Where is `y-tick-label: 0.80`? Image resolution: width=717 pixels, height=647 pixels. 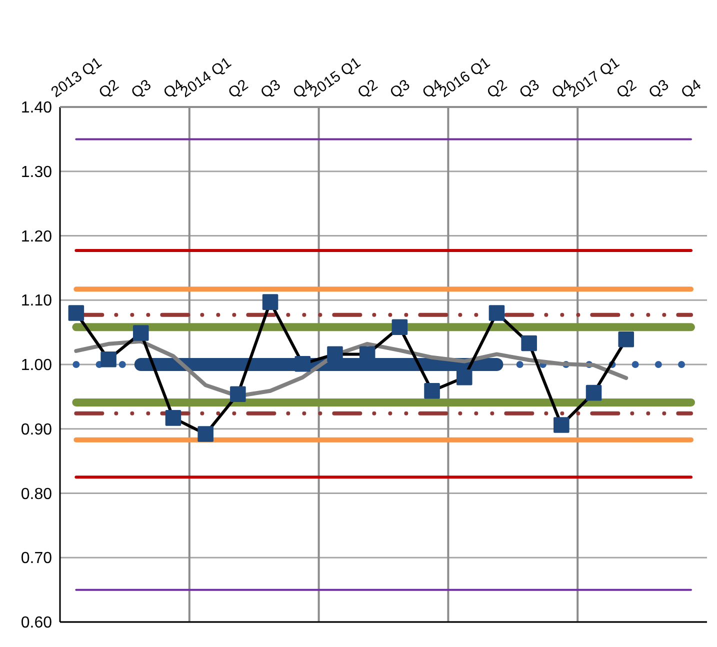 y-tick-label: 0.80 is located at coordinates (36, 494).